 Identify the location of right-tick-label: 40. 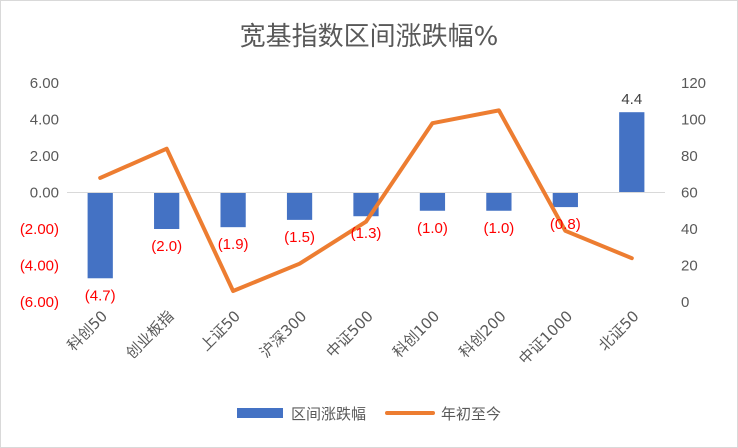
(689, 229).